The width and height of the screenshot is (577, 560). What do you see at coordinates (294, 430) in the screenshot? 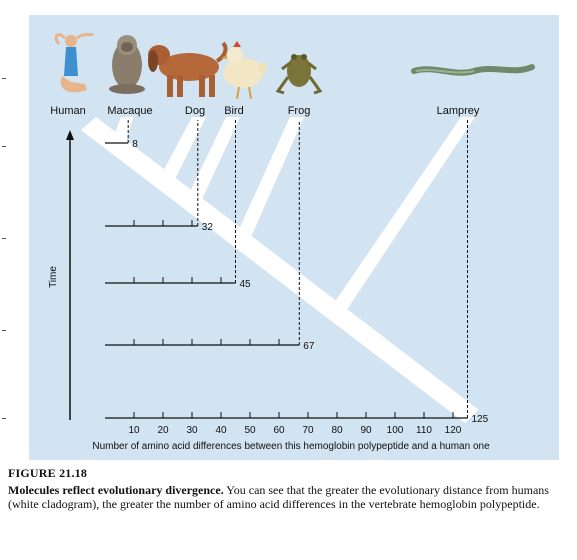
I see `x-tick-labels: 10 20 30 40 50 60 70 80 90 100 110 120` at bounding box center [294, 430].